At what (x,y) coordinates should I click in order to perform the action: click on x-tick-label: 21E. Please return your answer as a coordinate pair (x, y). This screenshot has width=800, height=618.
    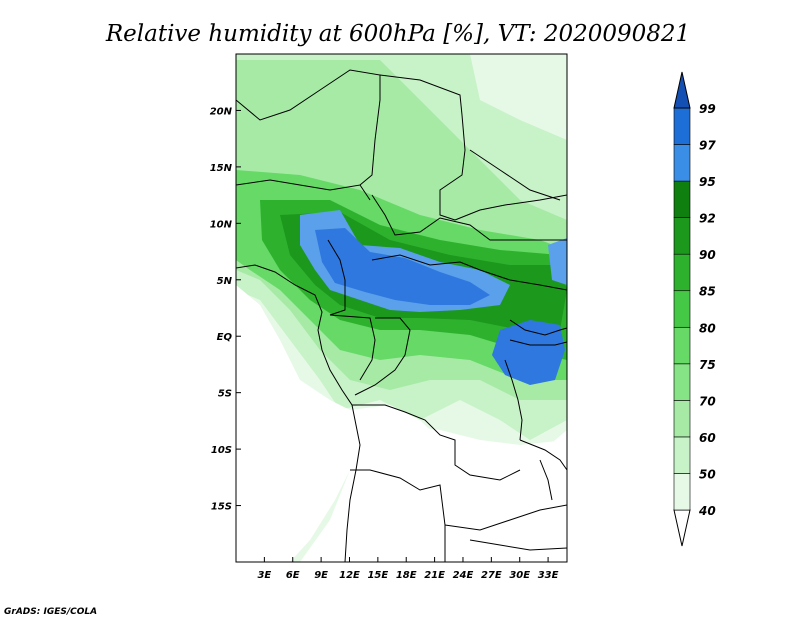
    Looking at the image, I should click on (434, 575).